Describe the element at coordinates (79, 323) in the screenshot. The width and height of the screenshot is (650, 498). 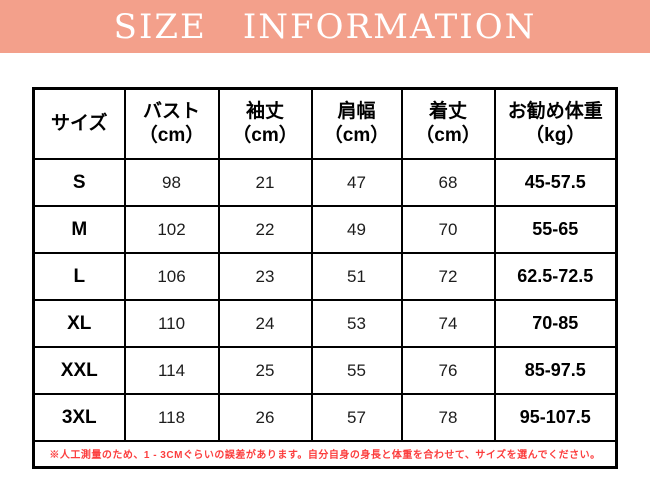
I see `size-label: XL` at that location.